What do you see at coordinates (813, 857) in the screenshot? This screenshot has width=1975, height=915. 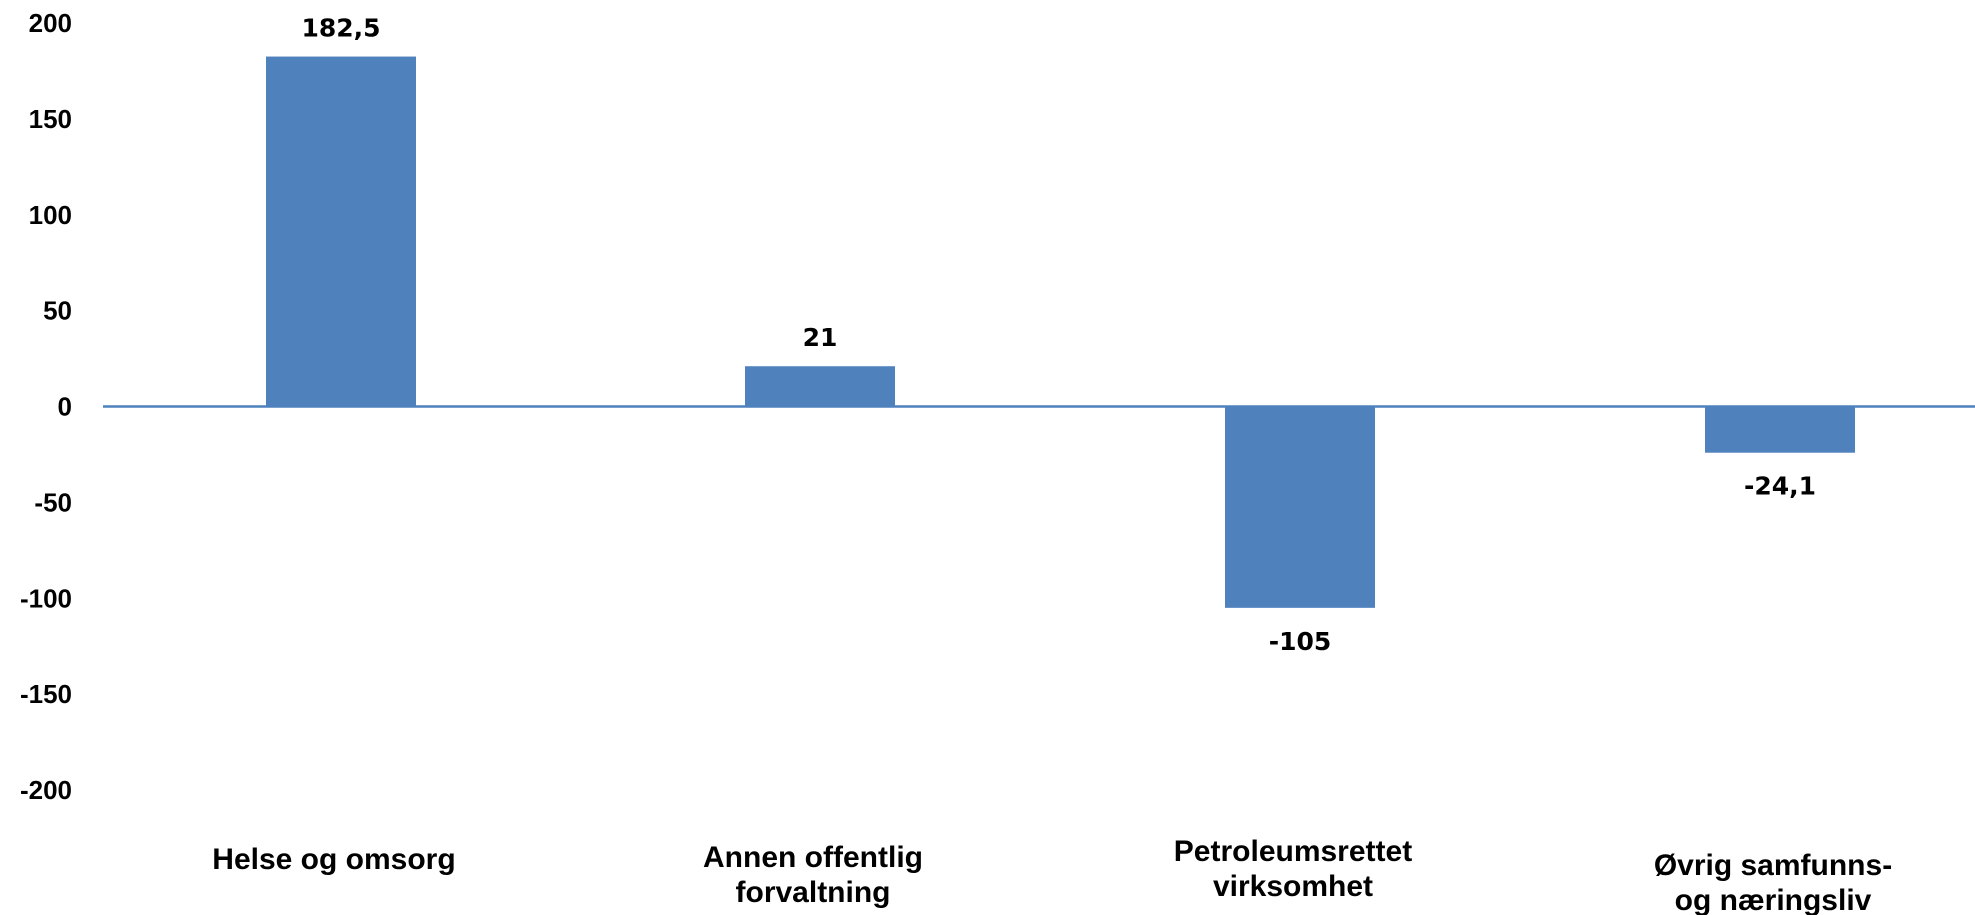 I see `category-label-line: Annen offentlig` at bounding box center [813, 857].